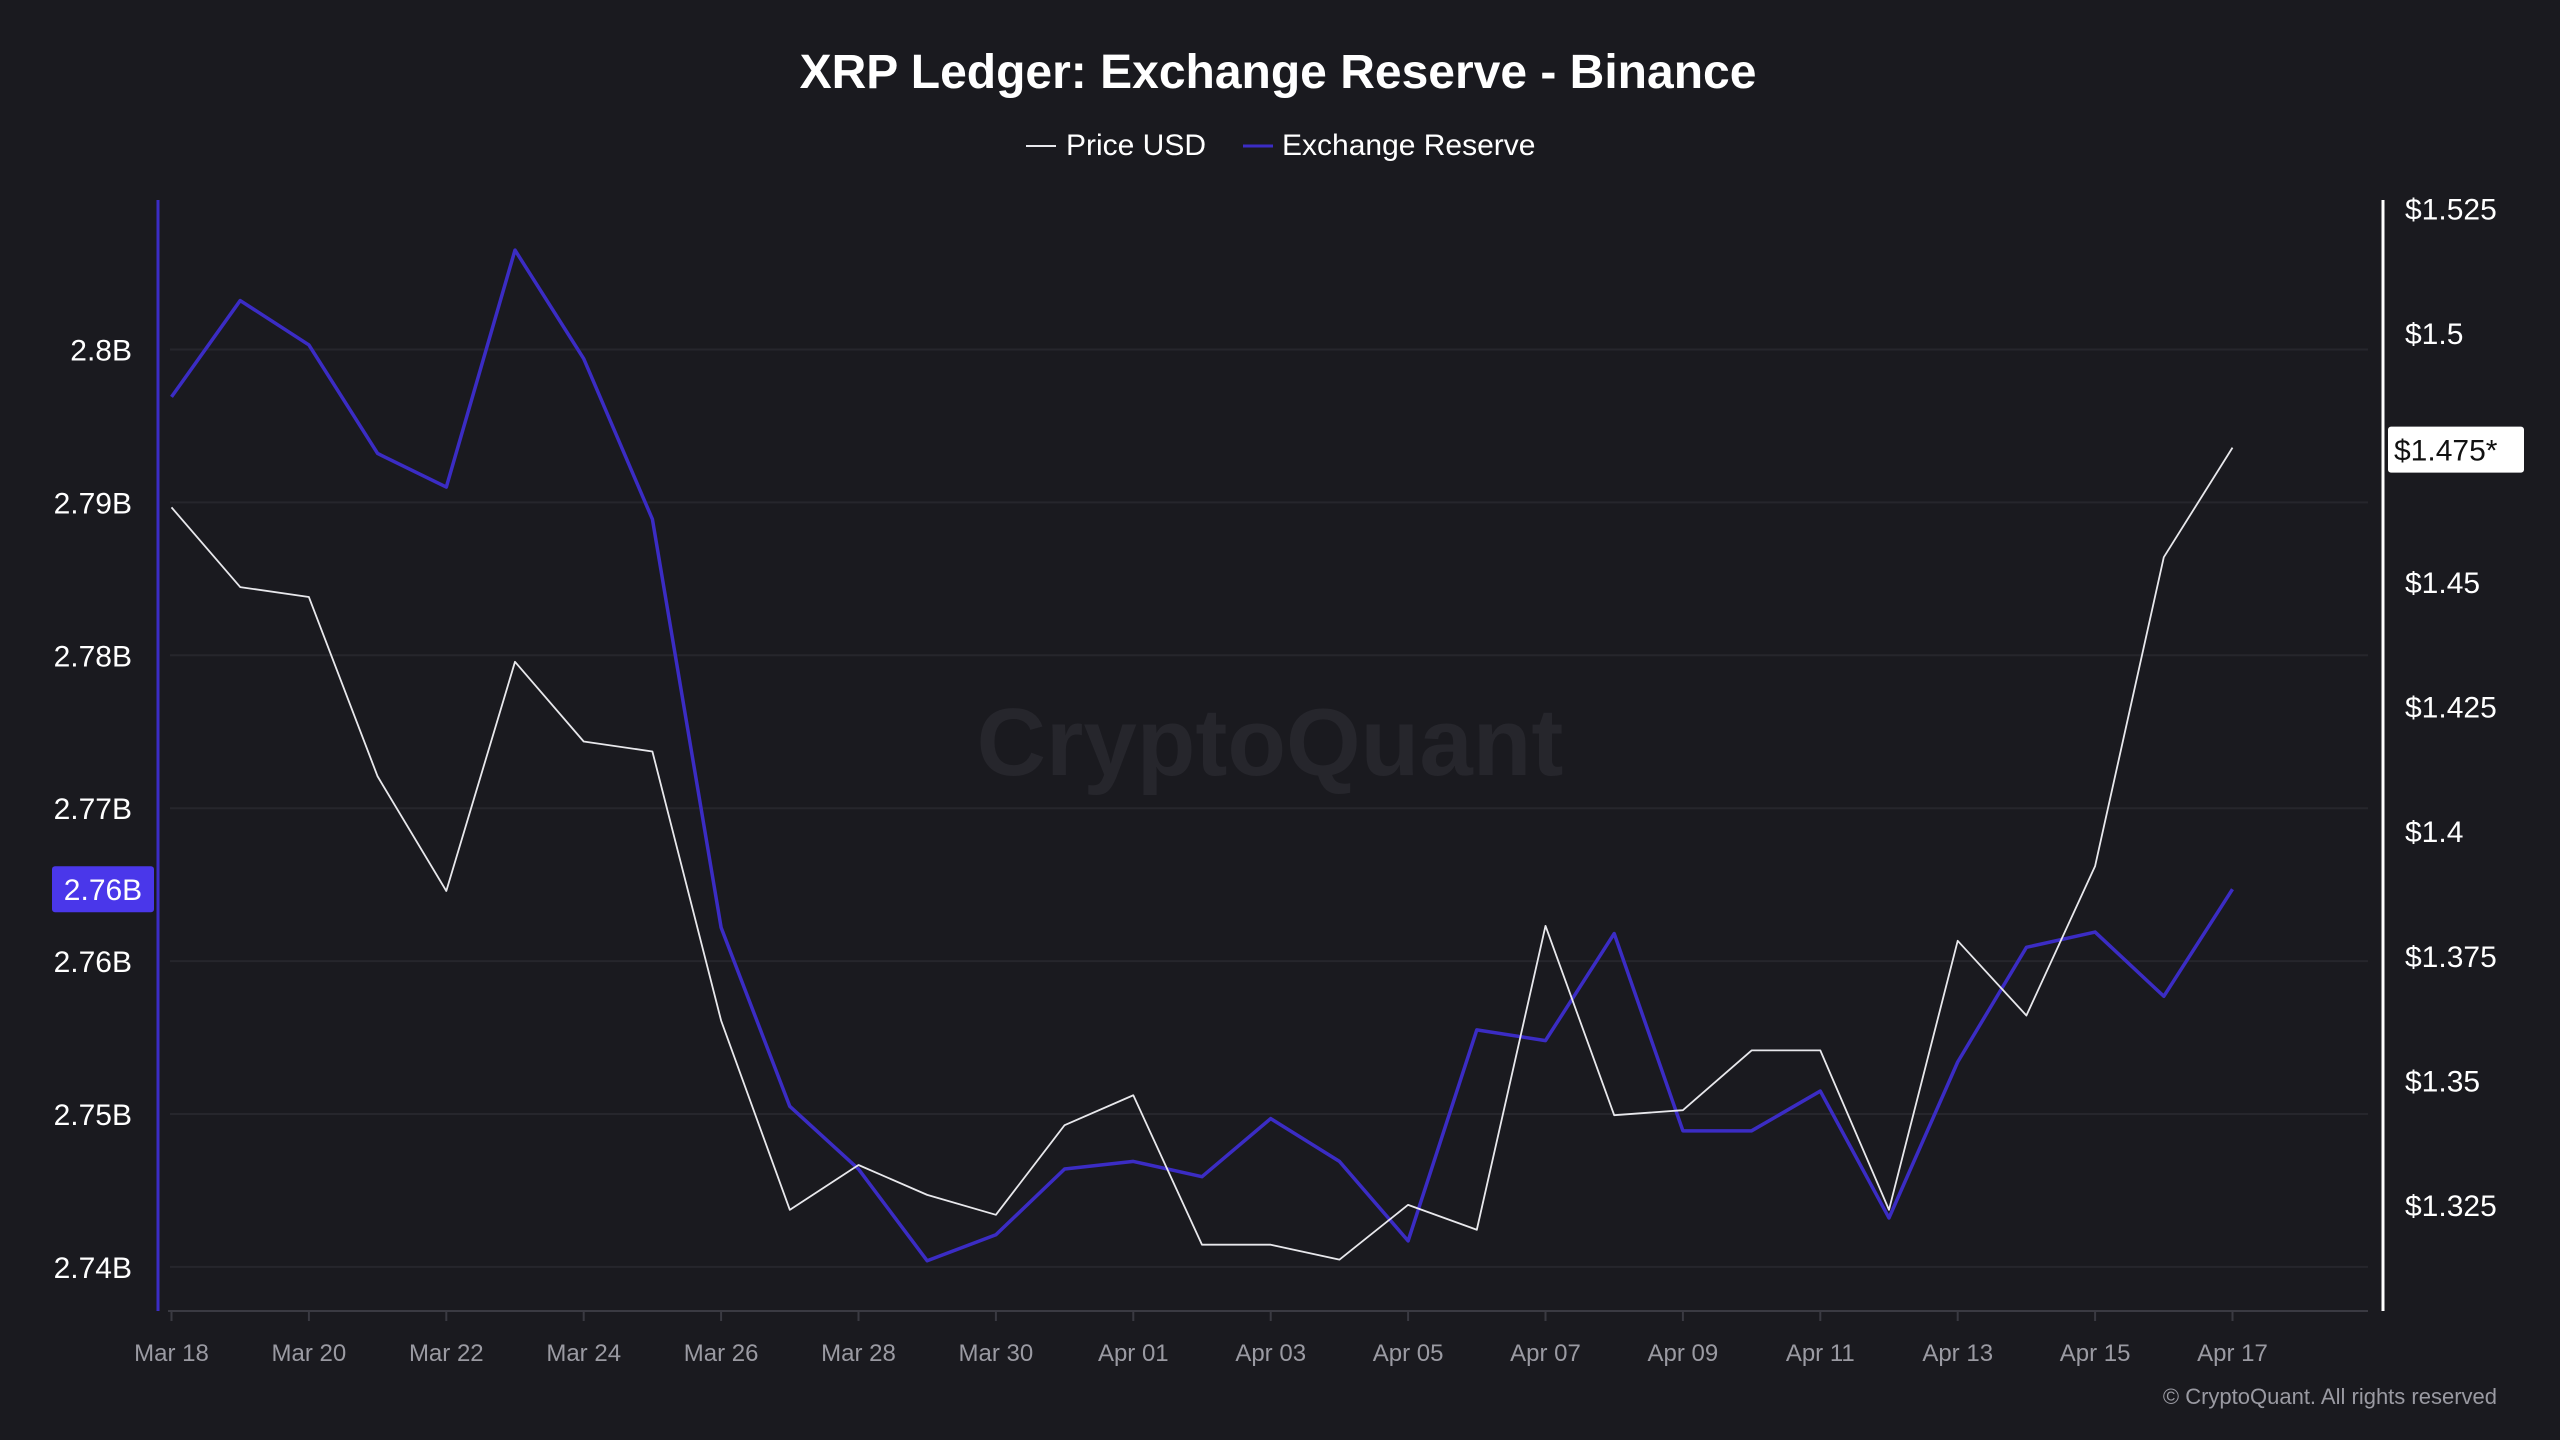 Image resolution: width=2560 pixels, height=1440 pixels. What do you see at coordinates (2442, 1081) in the screenshot?
I see `right-tick-label: $1.35` at bounding box center [2442, 1081].